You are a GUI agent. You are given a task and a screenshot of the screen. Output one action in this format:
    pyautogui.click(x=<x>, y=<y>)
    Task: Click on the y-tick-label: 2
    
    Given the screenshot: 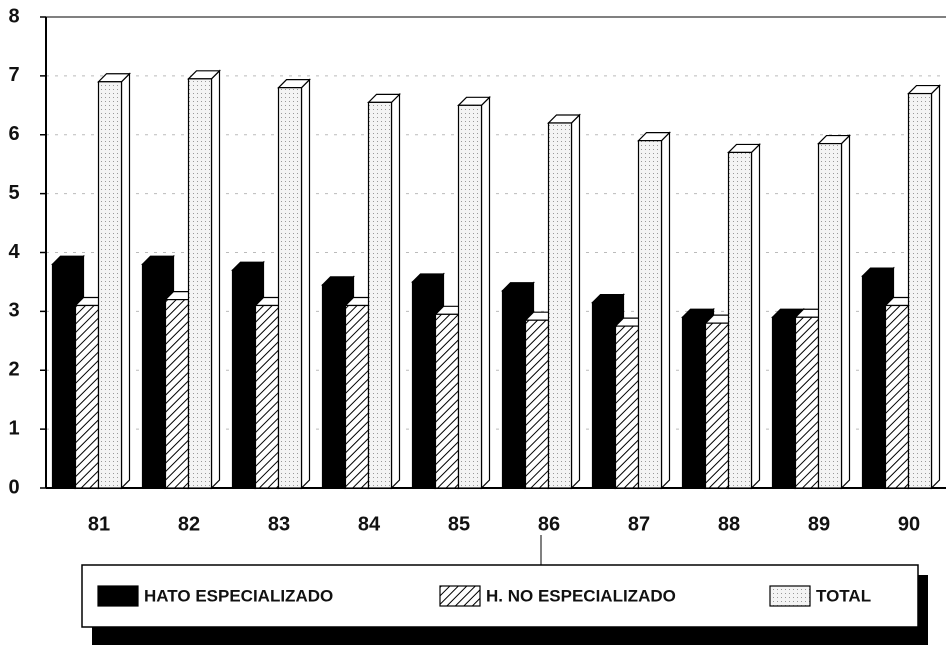 What is the action you would take?
    pyautogui.click(x=13, y=370)
    